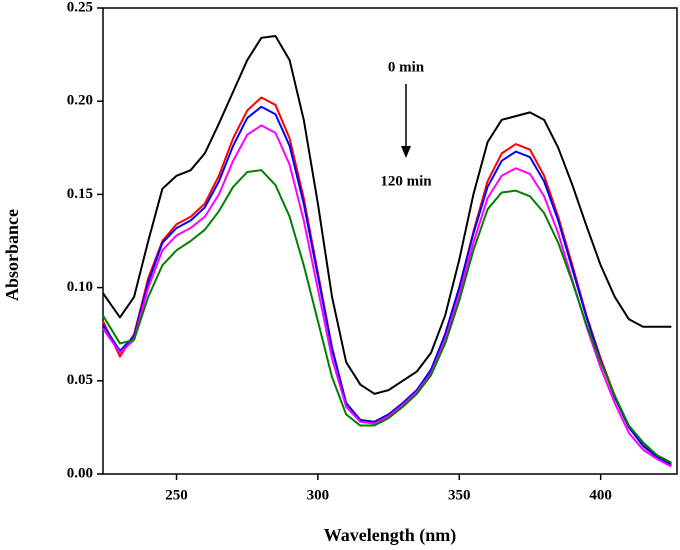  I want to click on y-tick-label: 0.00, so click(80, 473).